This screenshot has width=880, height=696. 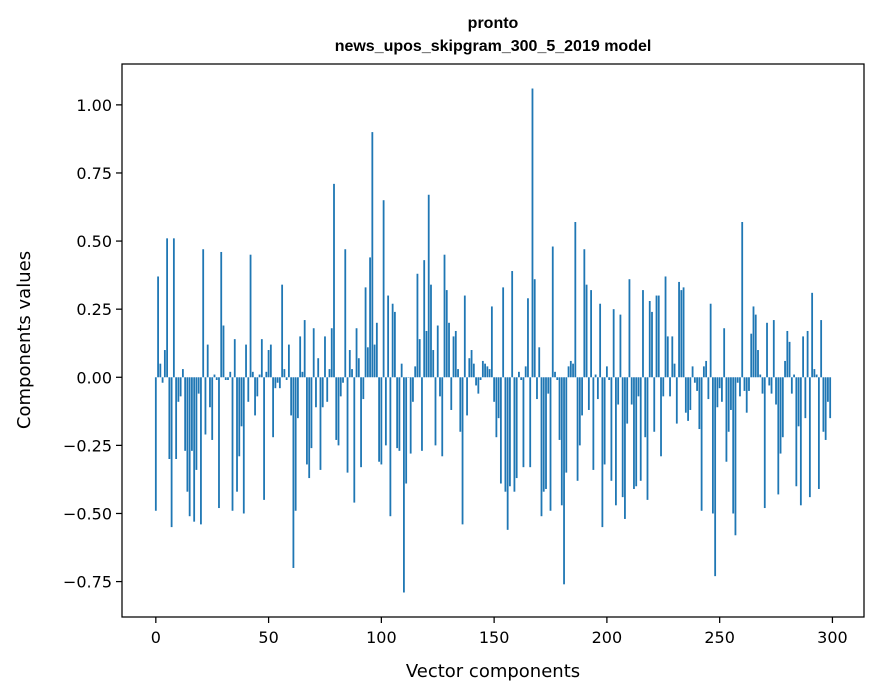 I want to click on x-tick-label: 300, so click(x=832, y=637).